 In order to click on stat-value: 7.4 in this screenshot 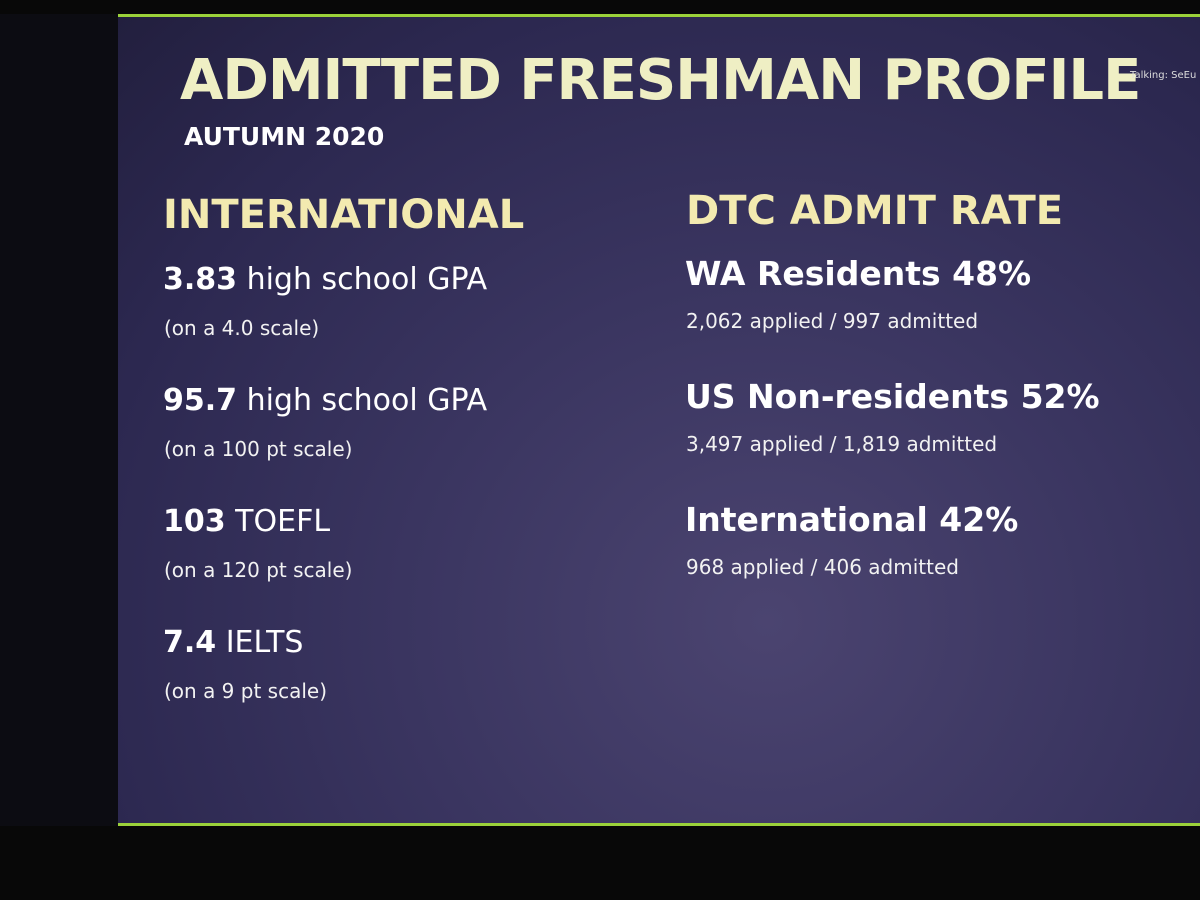, I will do `click(190, 642)`.